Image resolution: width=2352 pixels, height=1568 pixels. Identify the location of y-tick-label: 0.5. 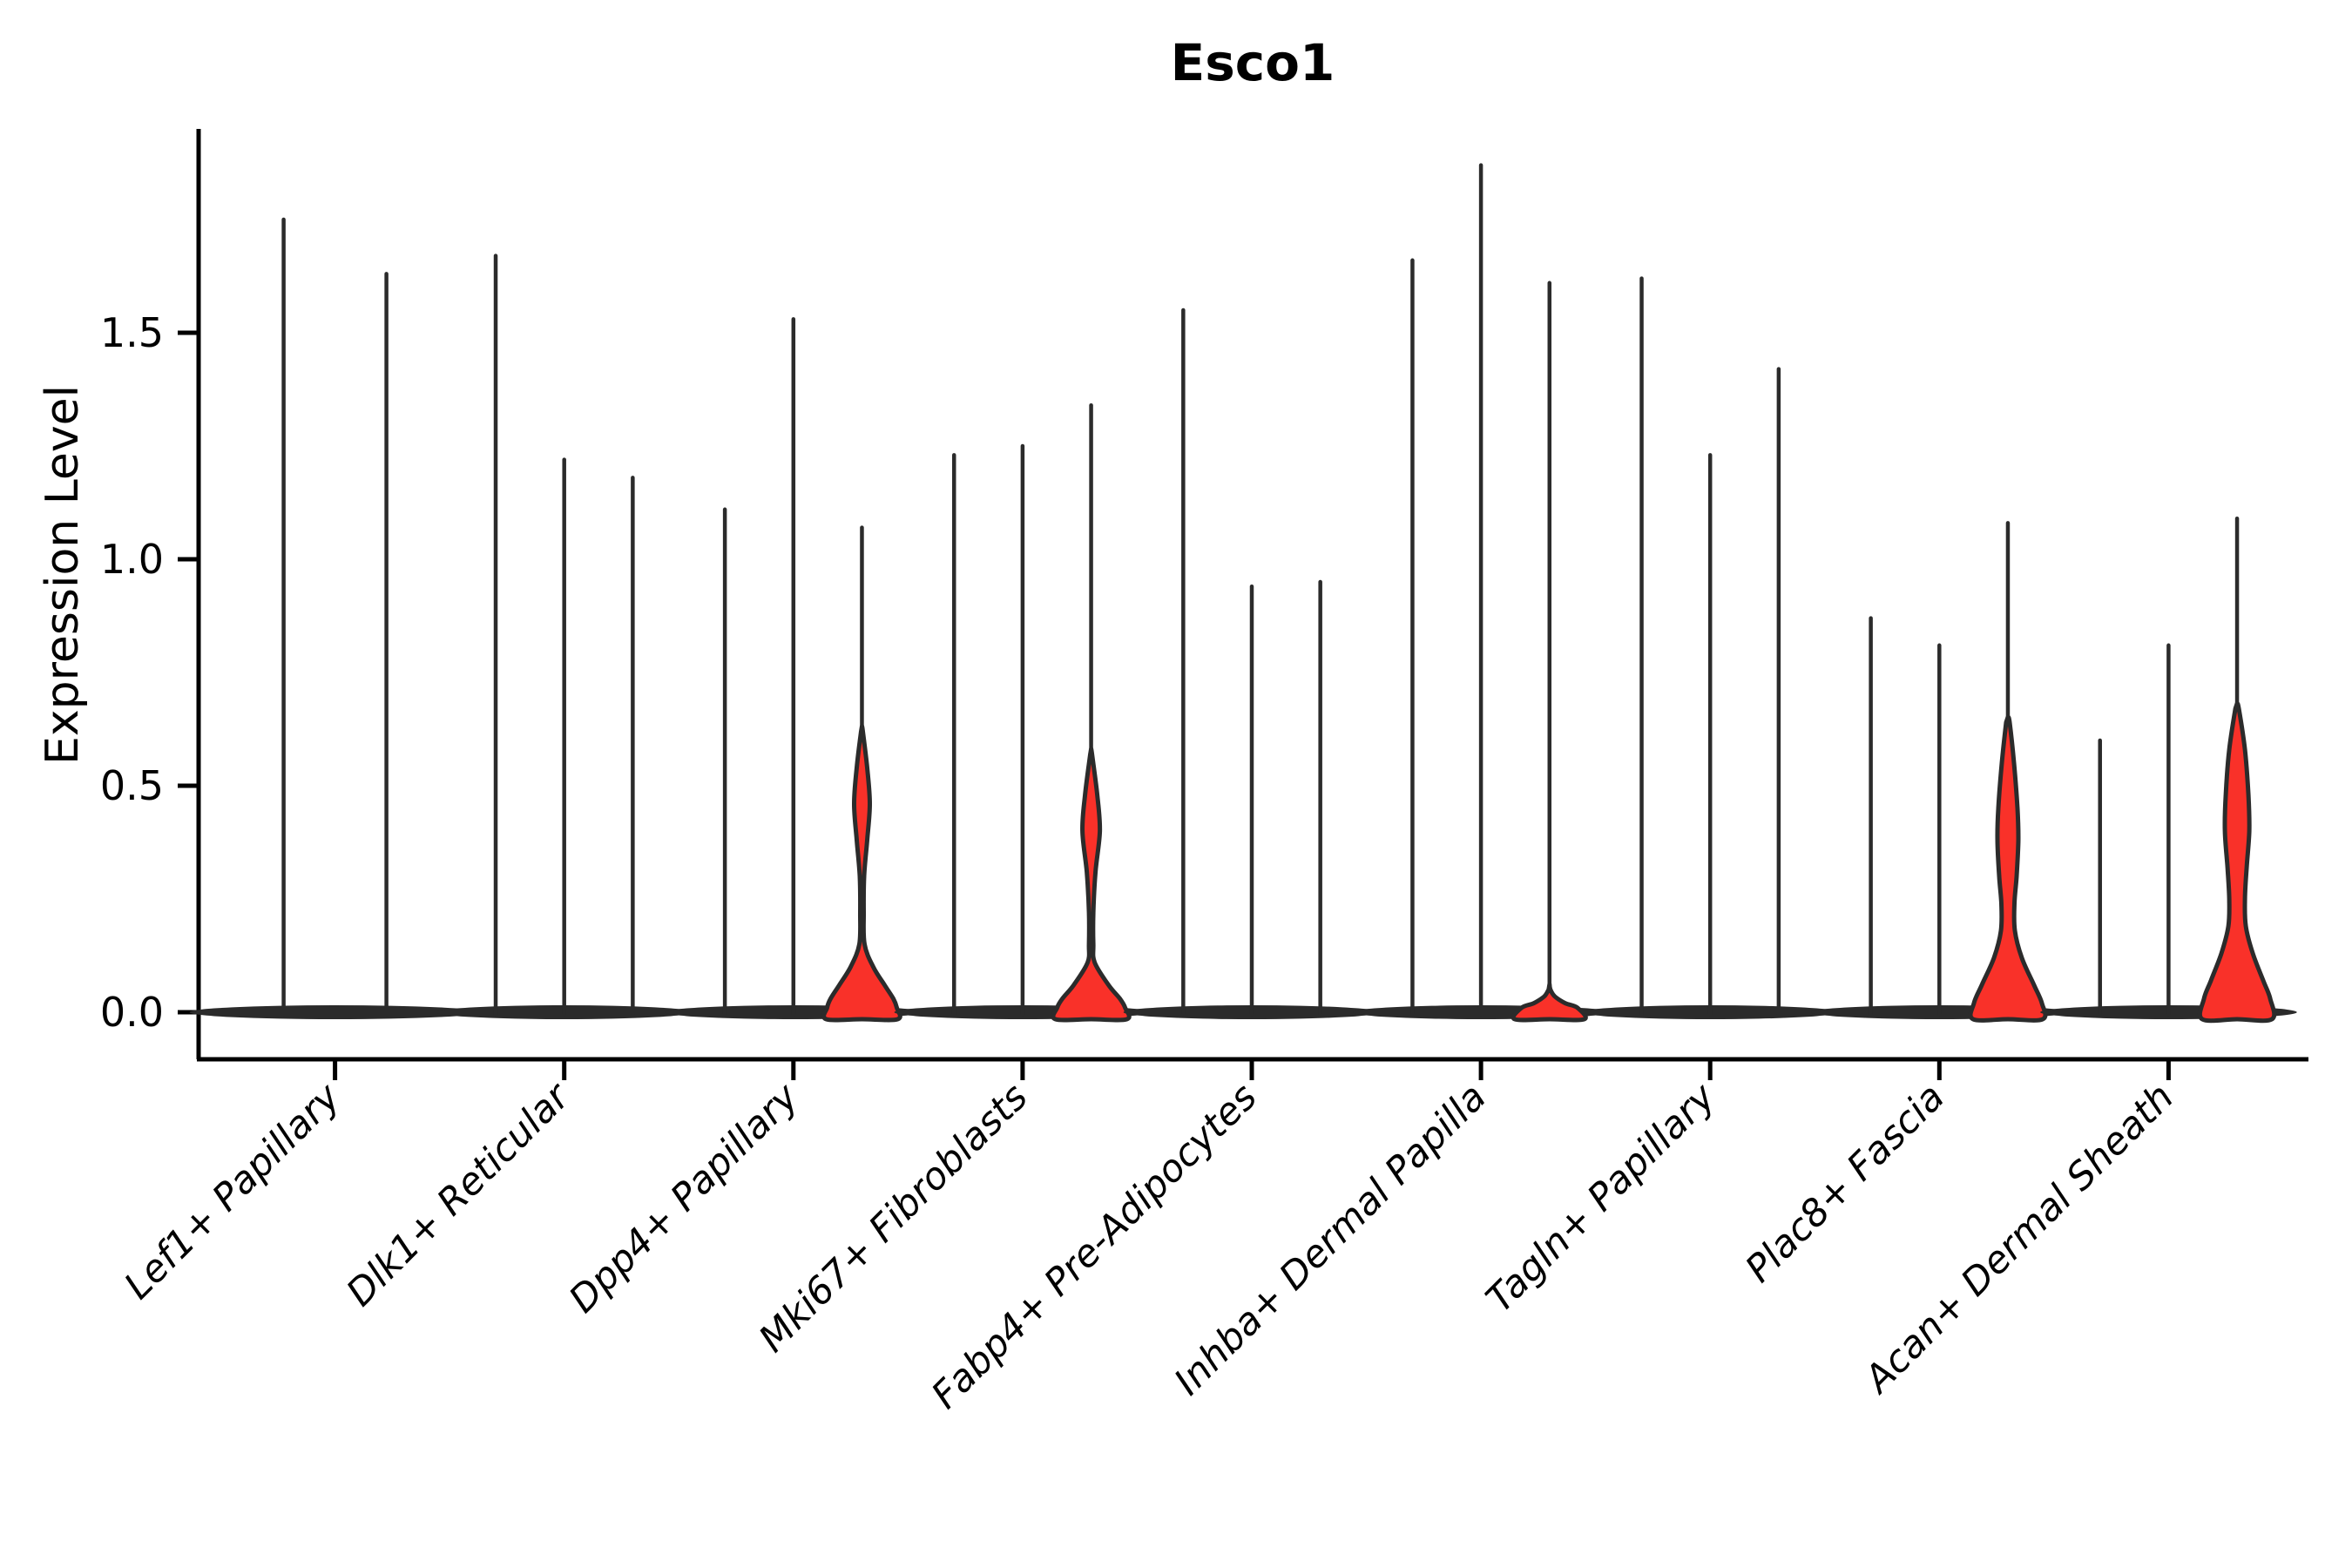
(132, 785).